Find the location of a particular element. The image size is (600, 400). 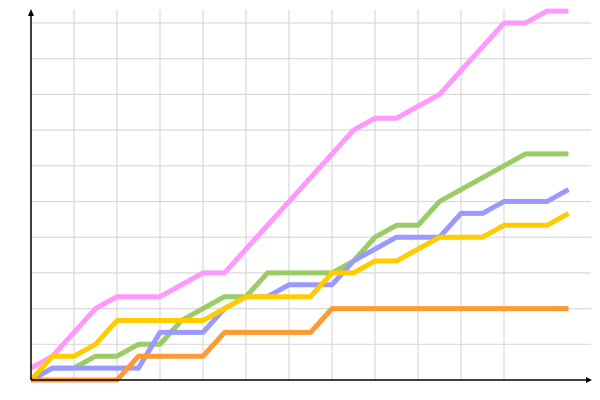

x-axis-arrow-icon is located at coordinates (589, 380).